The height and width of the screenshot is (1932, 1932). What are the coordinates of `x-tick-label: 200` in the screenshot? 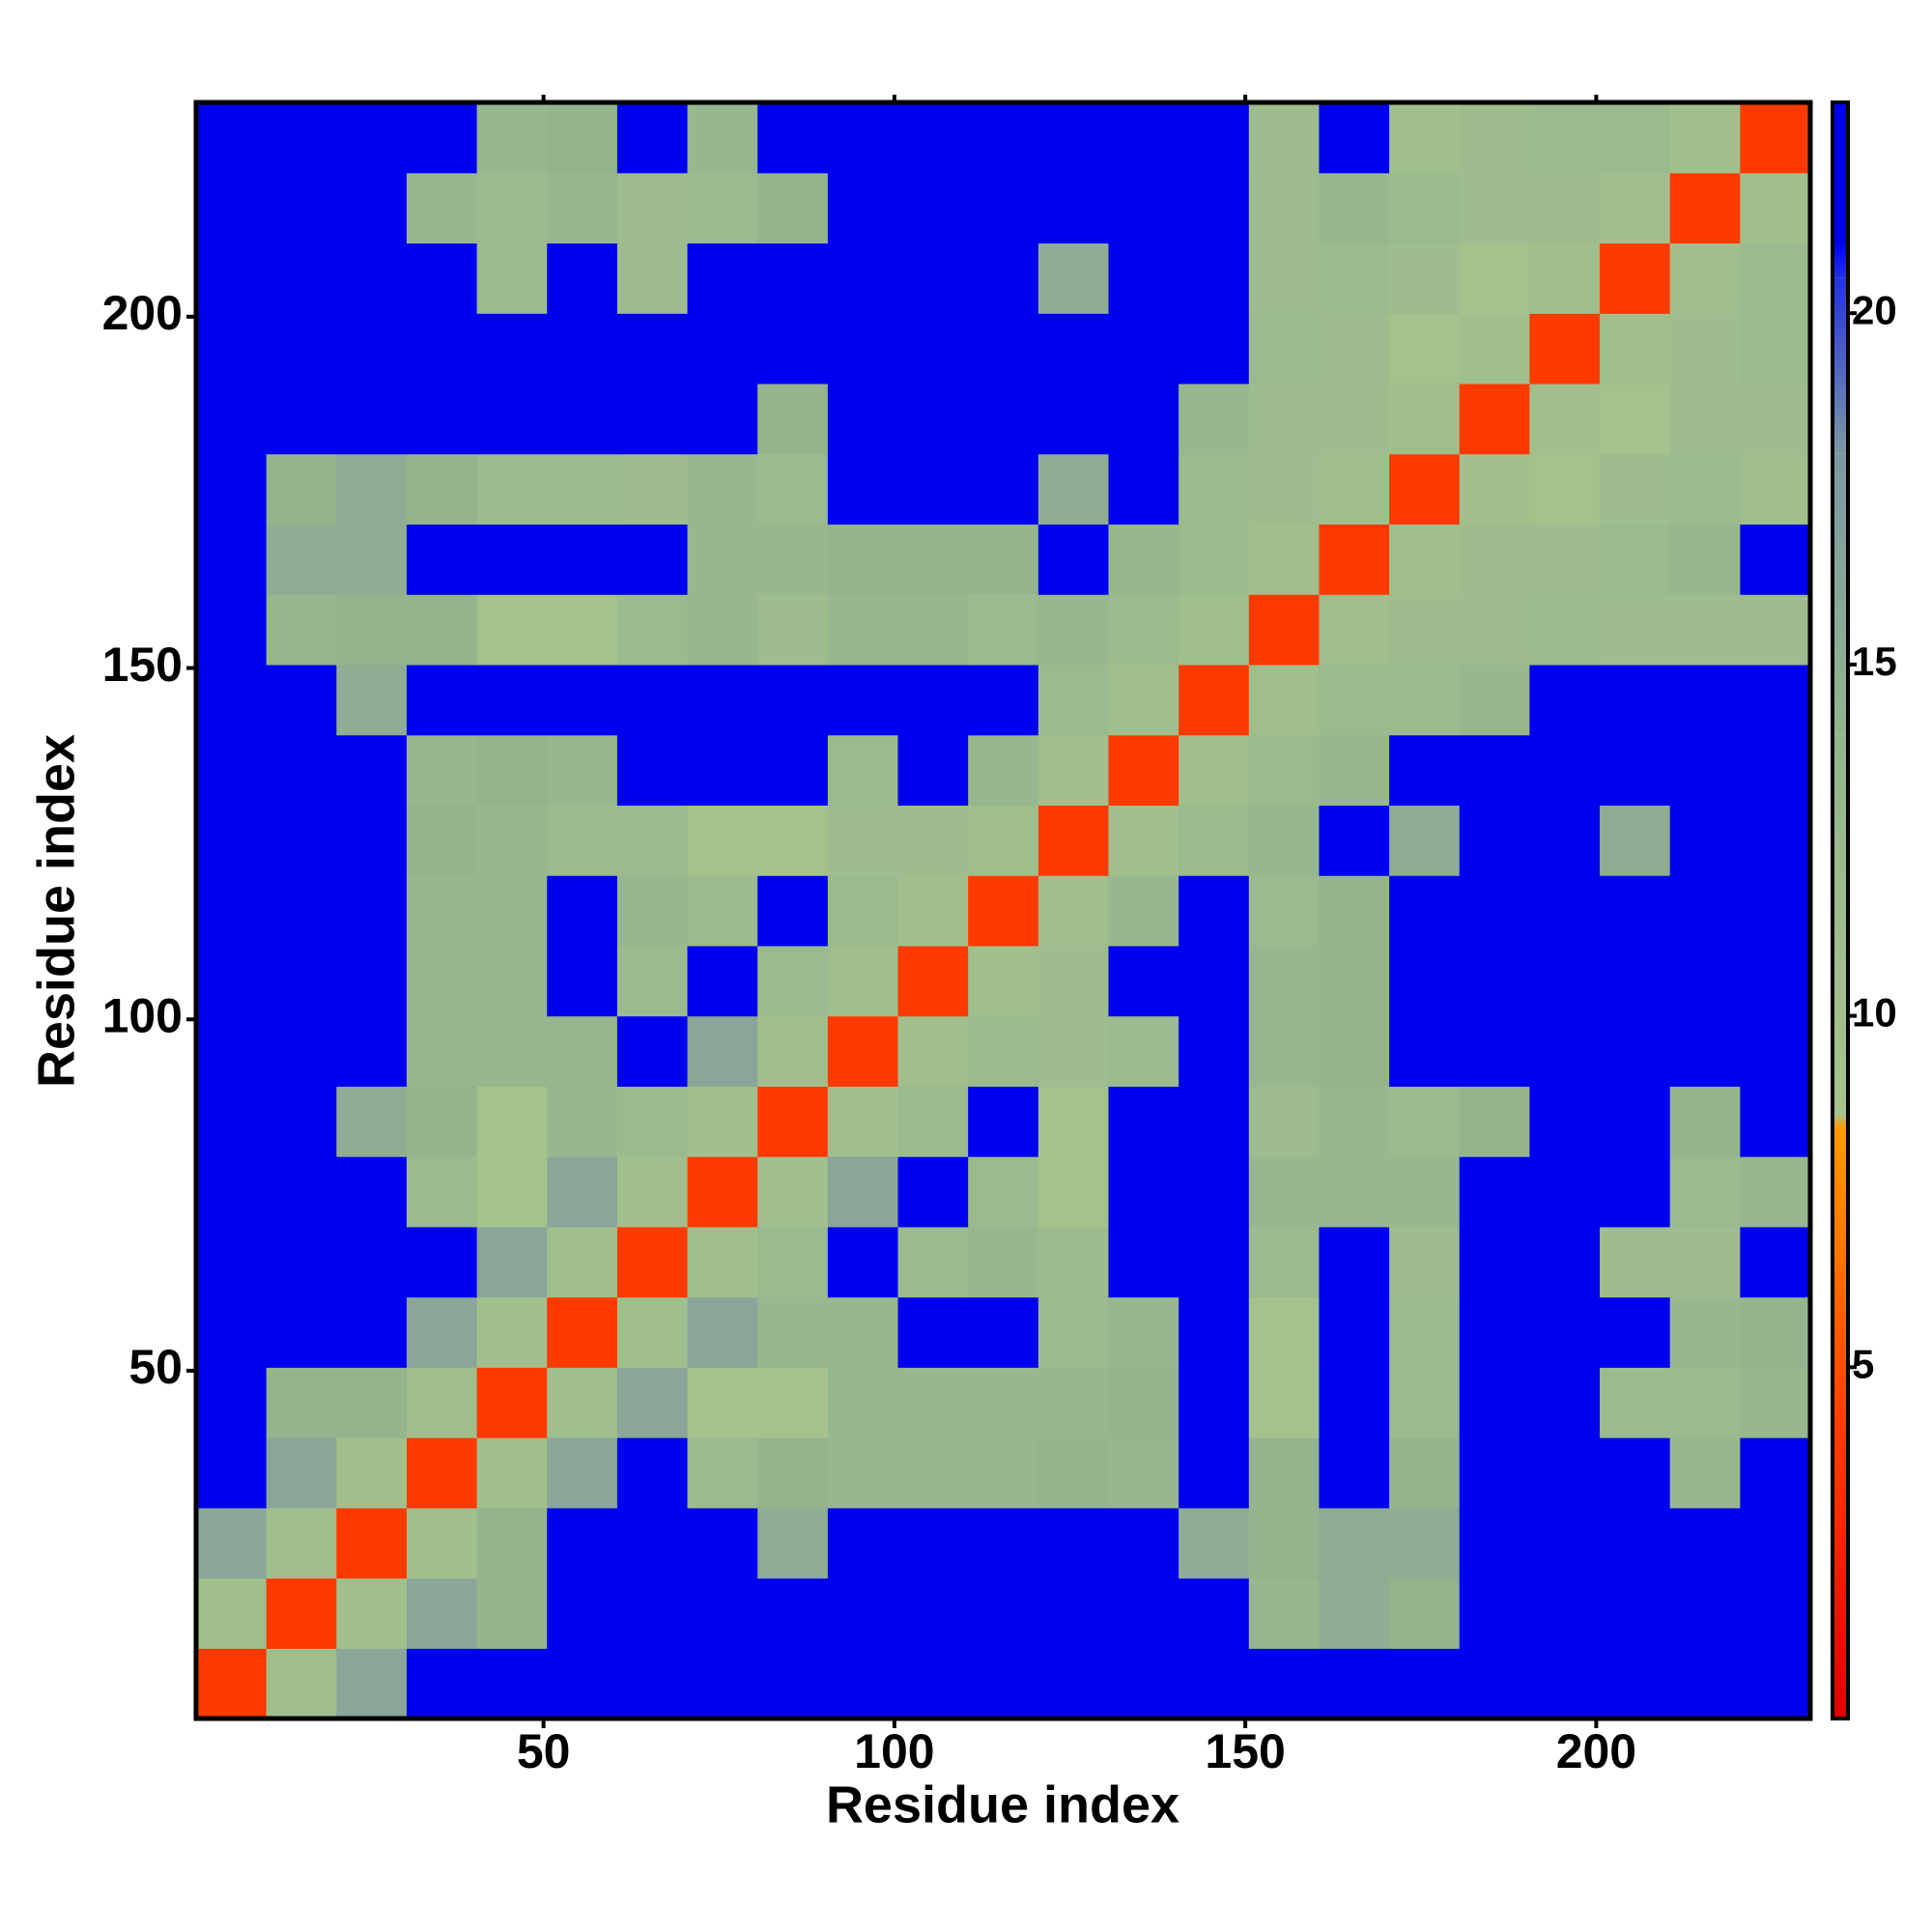 It's located at (1596, 1751).